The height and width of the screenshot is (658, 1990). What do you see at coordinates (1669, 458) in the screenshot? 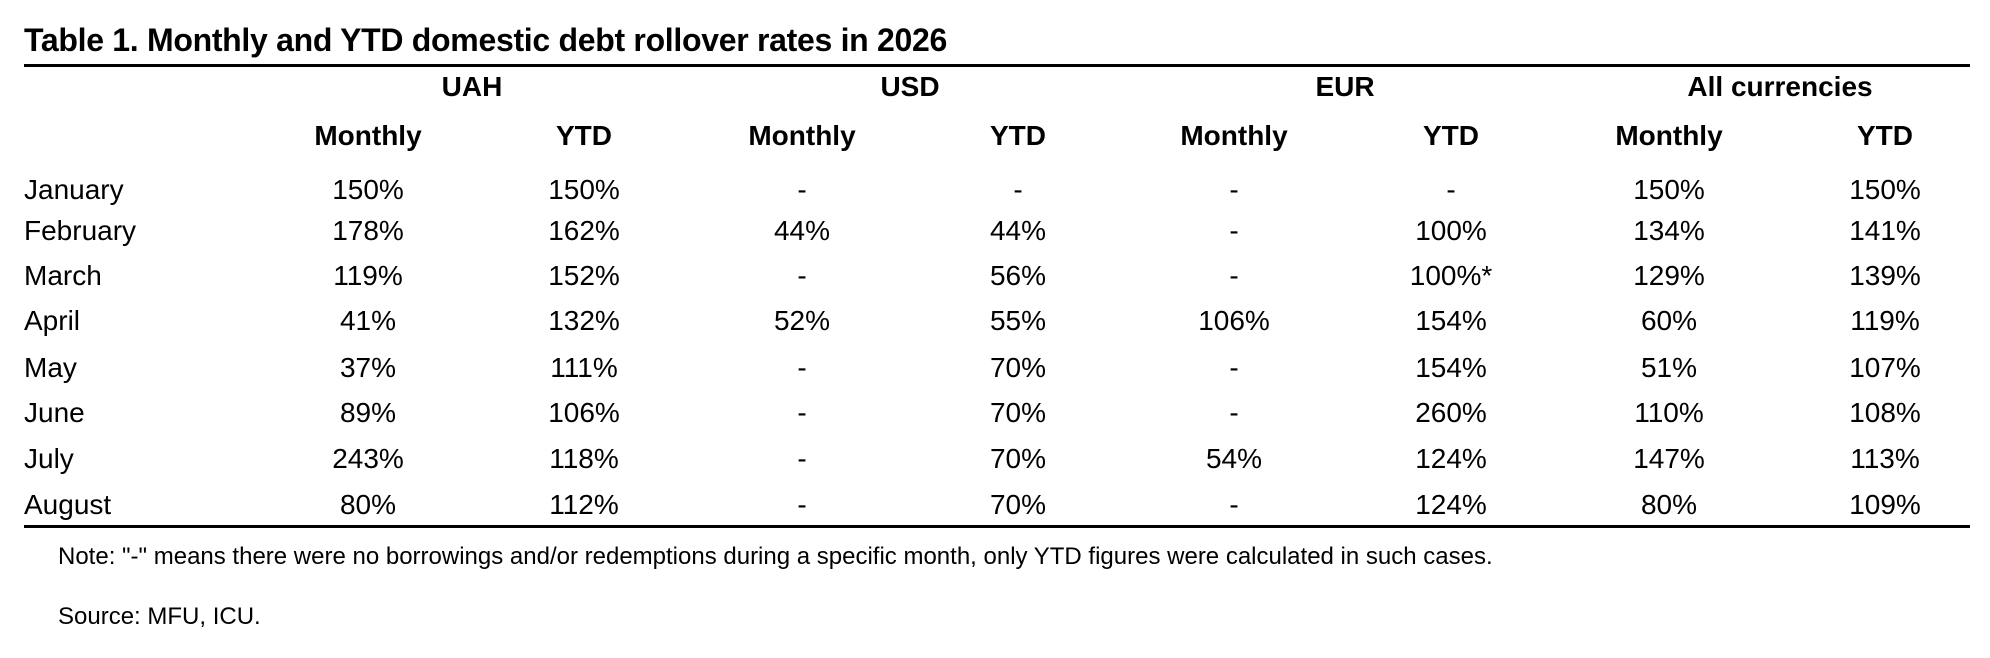
I see `table-cell: 147%` at bounding box center [1669, 458].